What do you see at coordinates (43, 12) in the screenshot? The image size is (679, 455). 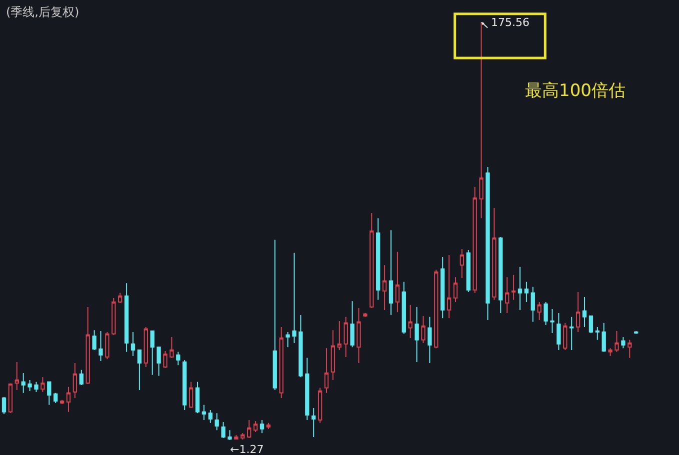 I see `chart-title: (季线,后复权)` at bounding box center [43, 12].